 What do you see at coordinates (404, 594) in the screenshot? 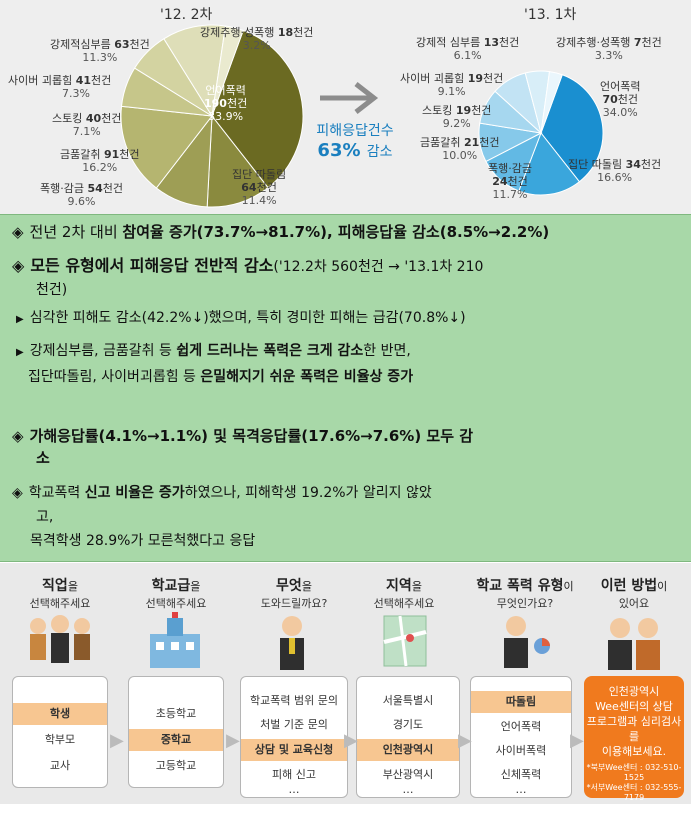
I see `step-title-region: 지역을 선택해주세요` at bounding box center [404, 594].